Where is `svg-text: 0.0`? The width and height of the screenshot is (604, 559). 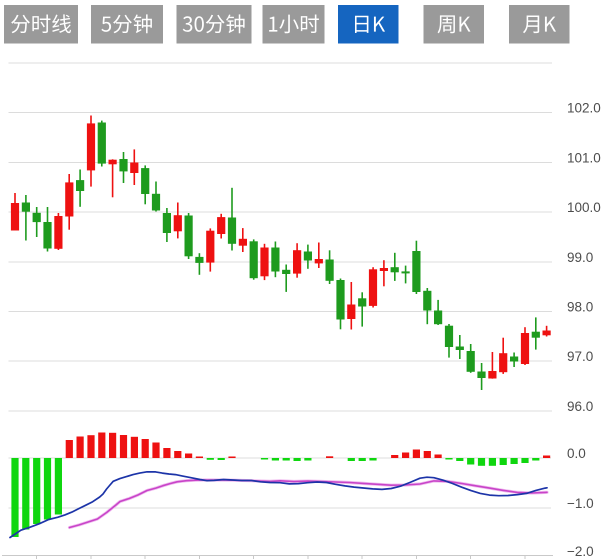 svg-text: 0.0 is located at coordinates (576, 453).